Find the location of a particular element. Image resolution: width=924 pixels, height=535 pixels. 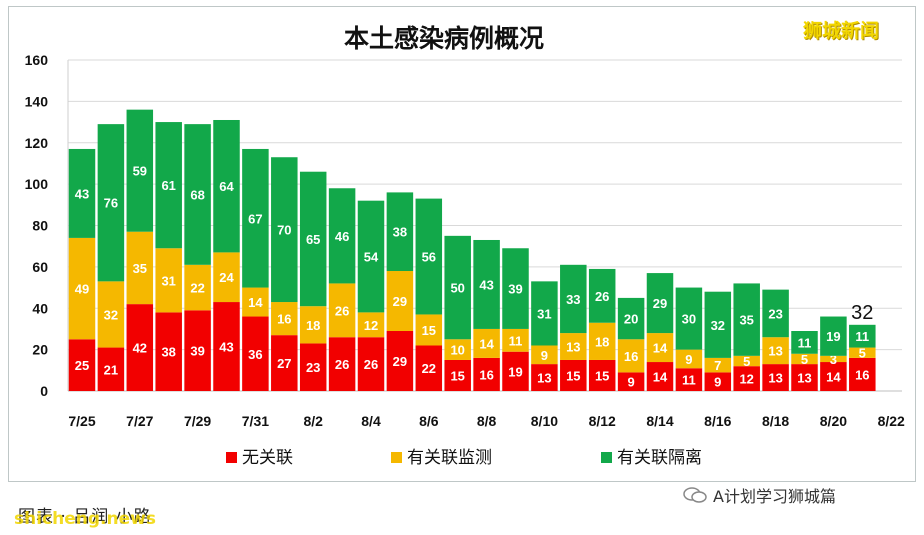

data-label: 36 is located at coordinates (255, 354).